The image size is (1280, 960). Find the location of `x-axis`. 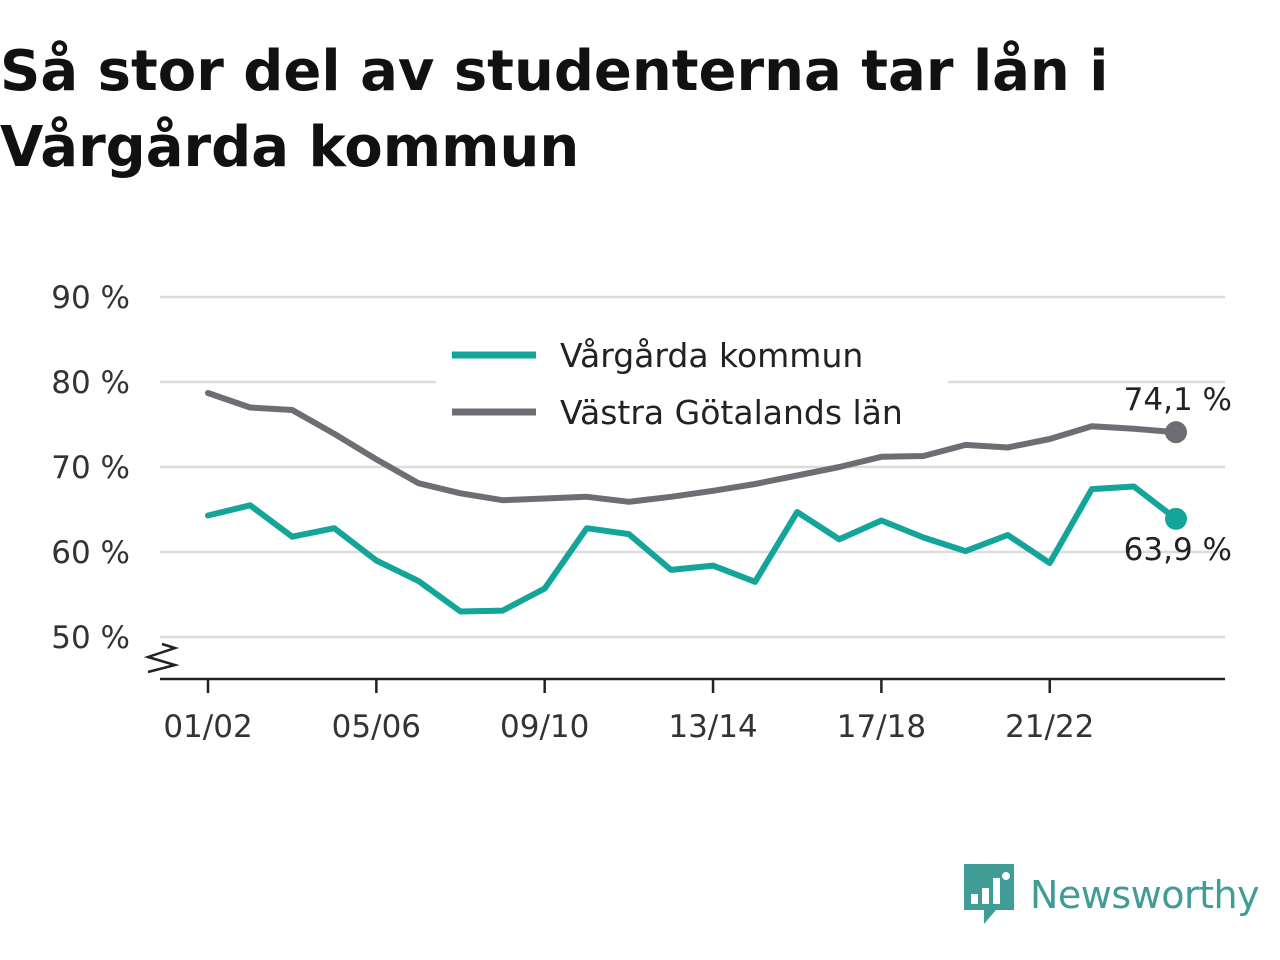

x-axis is located at coordinates (684, 661).